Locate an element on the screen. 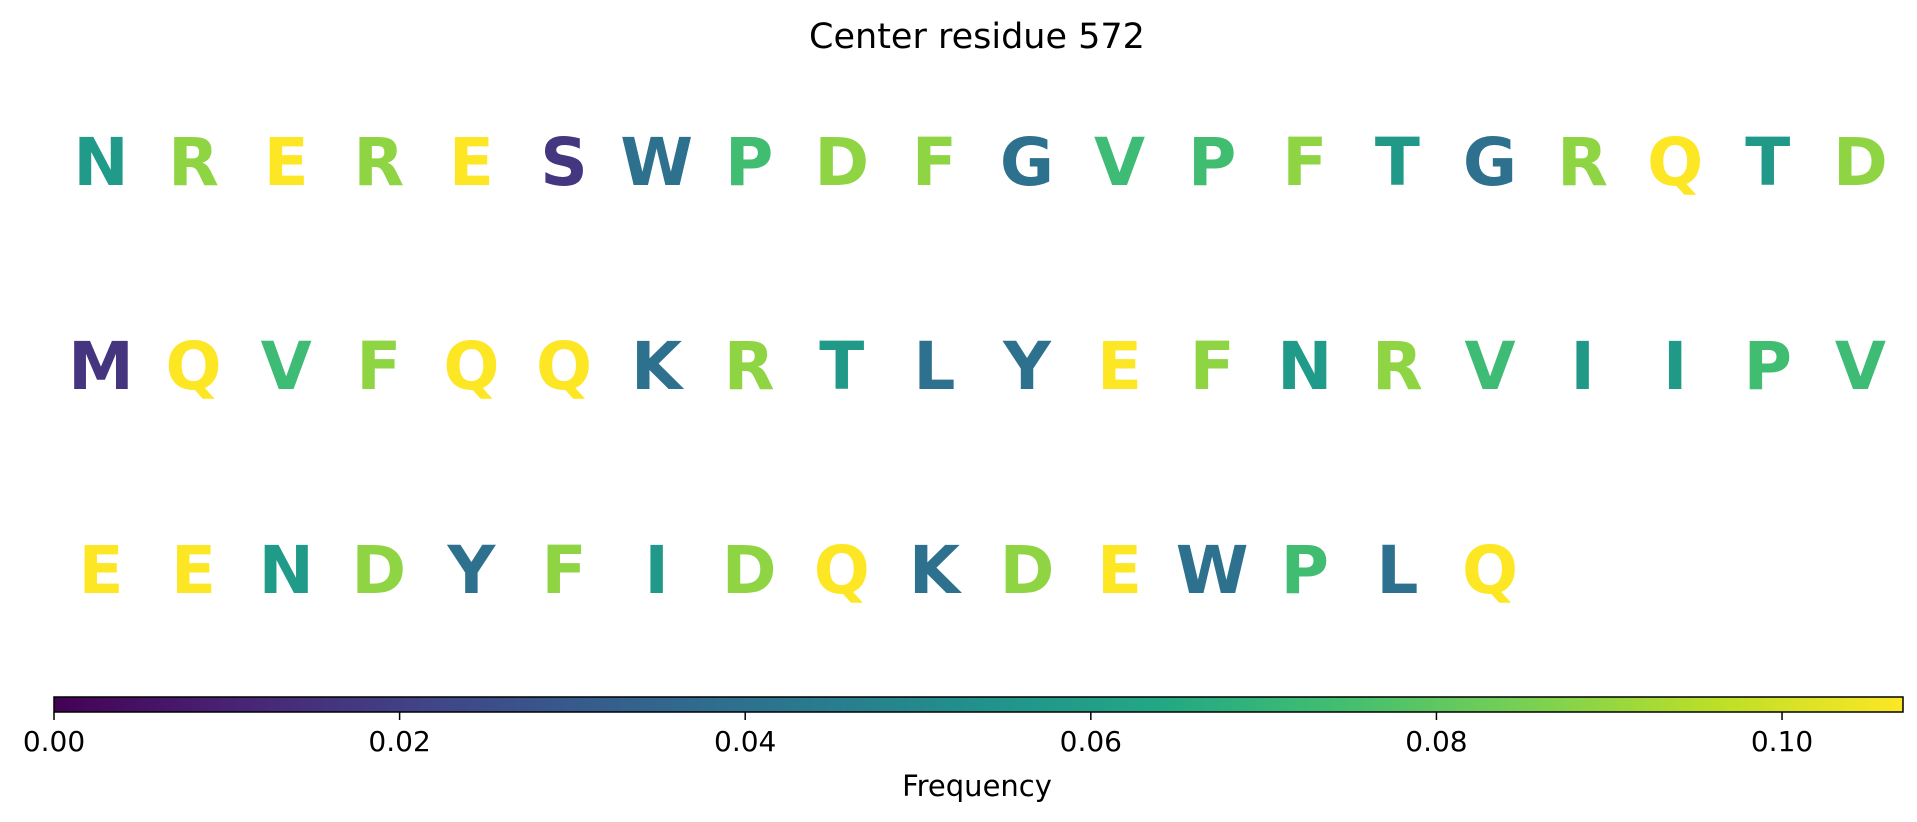 The image size is (1917, 822). colorbar-label: Frequency is located at coordinates (977, 786).